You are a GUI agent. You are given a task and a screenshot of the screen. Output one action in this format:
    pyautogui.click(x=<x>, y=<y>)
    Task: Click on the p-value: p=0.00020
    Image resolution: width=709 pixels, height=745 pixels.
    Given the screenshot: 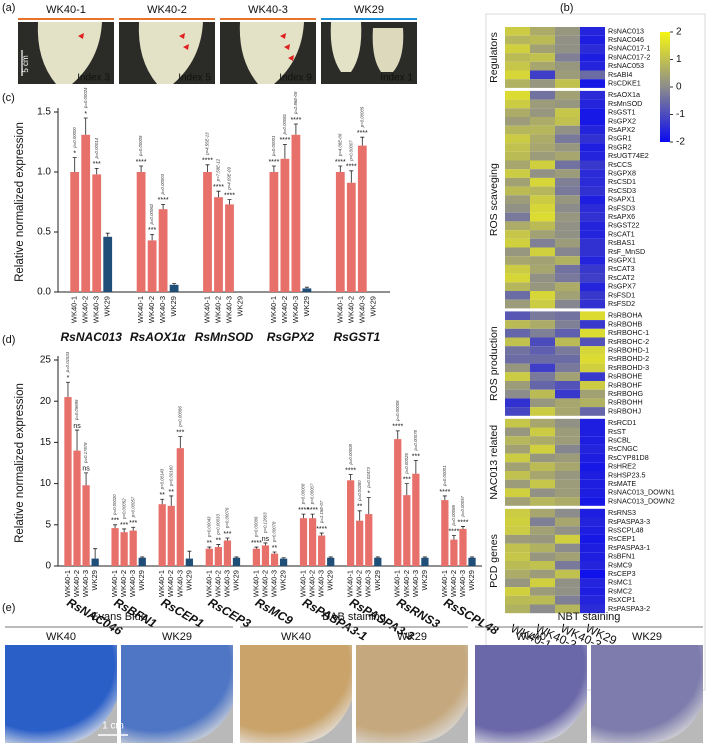 What is the action you would take?
    pyautogui.click(x=114, y=505)
    